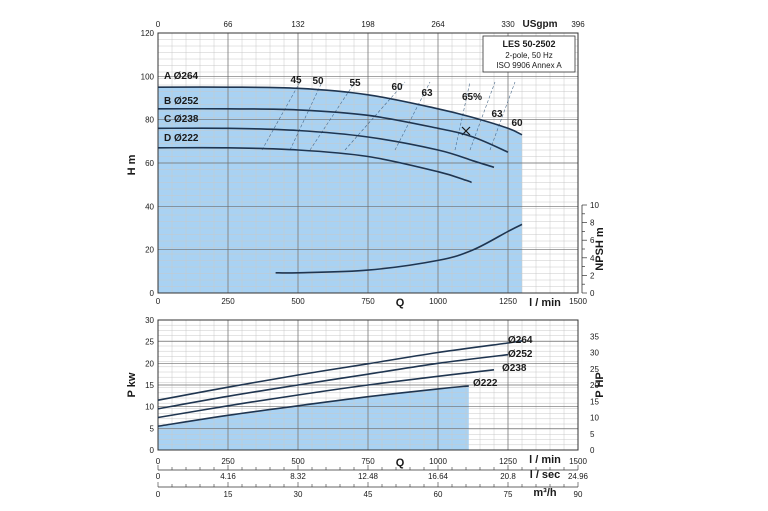  What do you see at coordinates (508, 476) in the screenshot?
I see `lsec-tick-label: 20.8` at bounding box center [508, 476].